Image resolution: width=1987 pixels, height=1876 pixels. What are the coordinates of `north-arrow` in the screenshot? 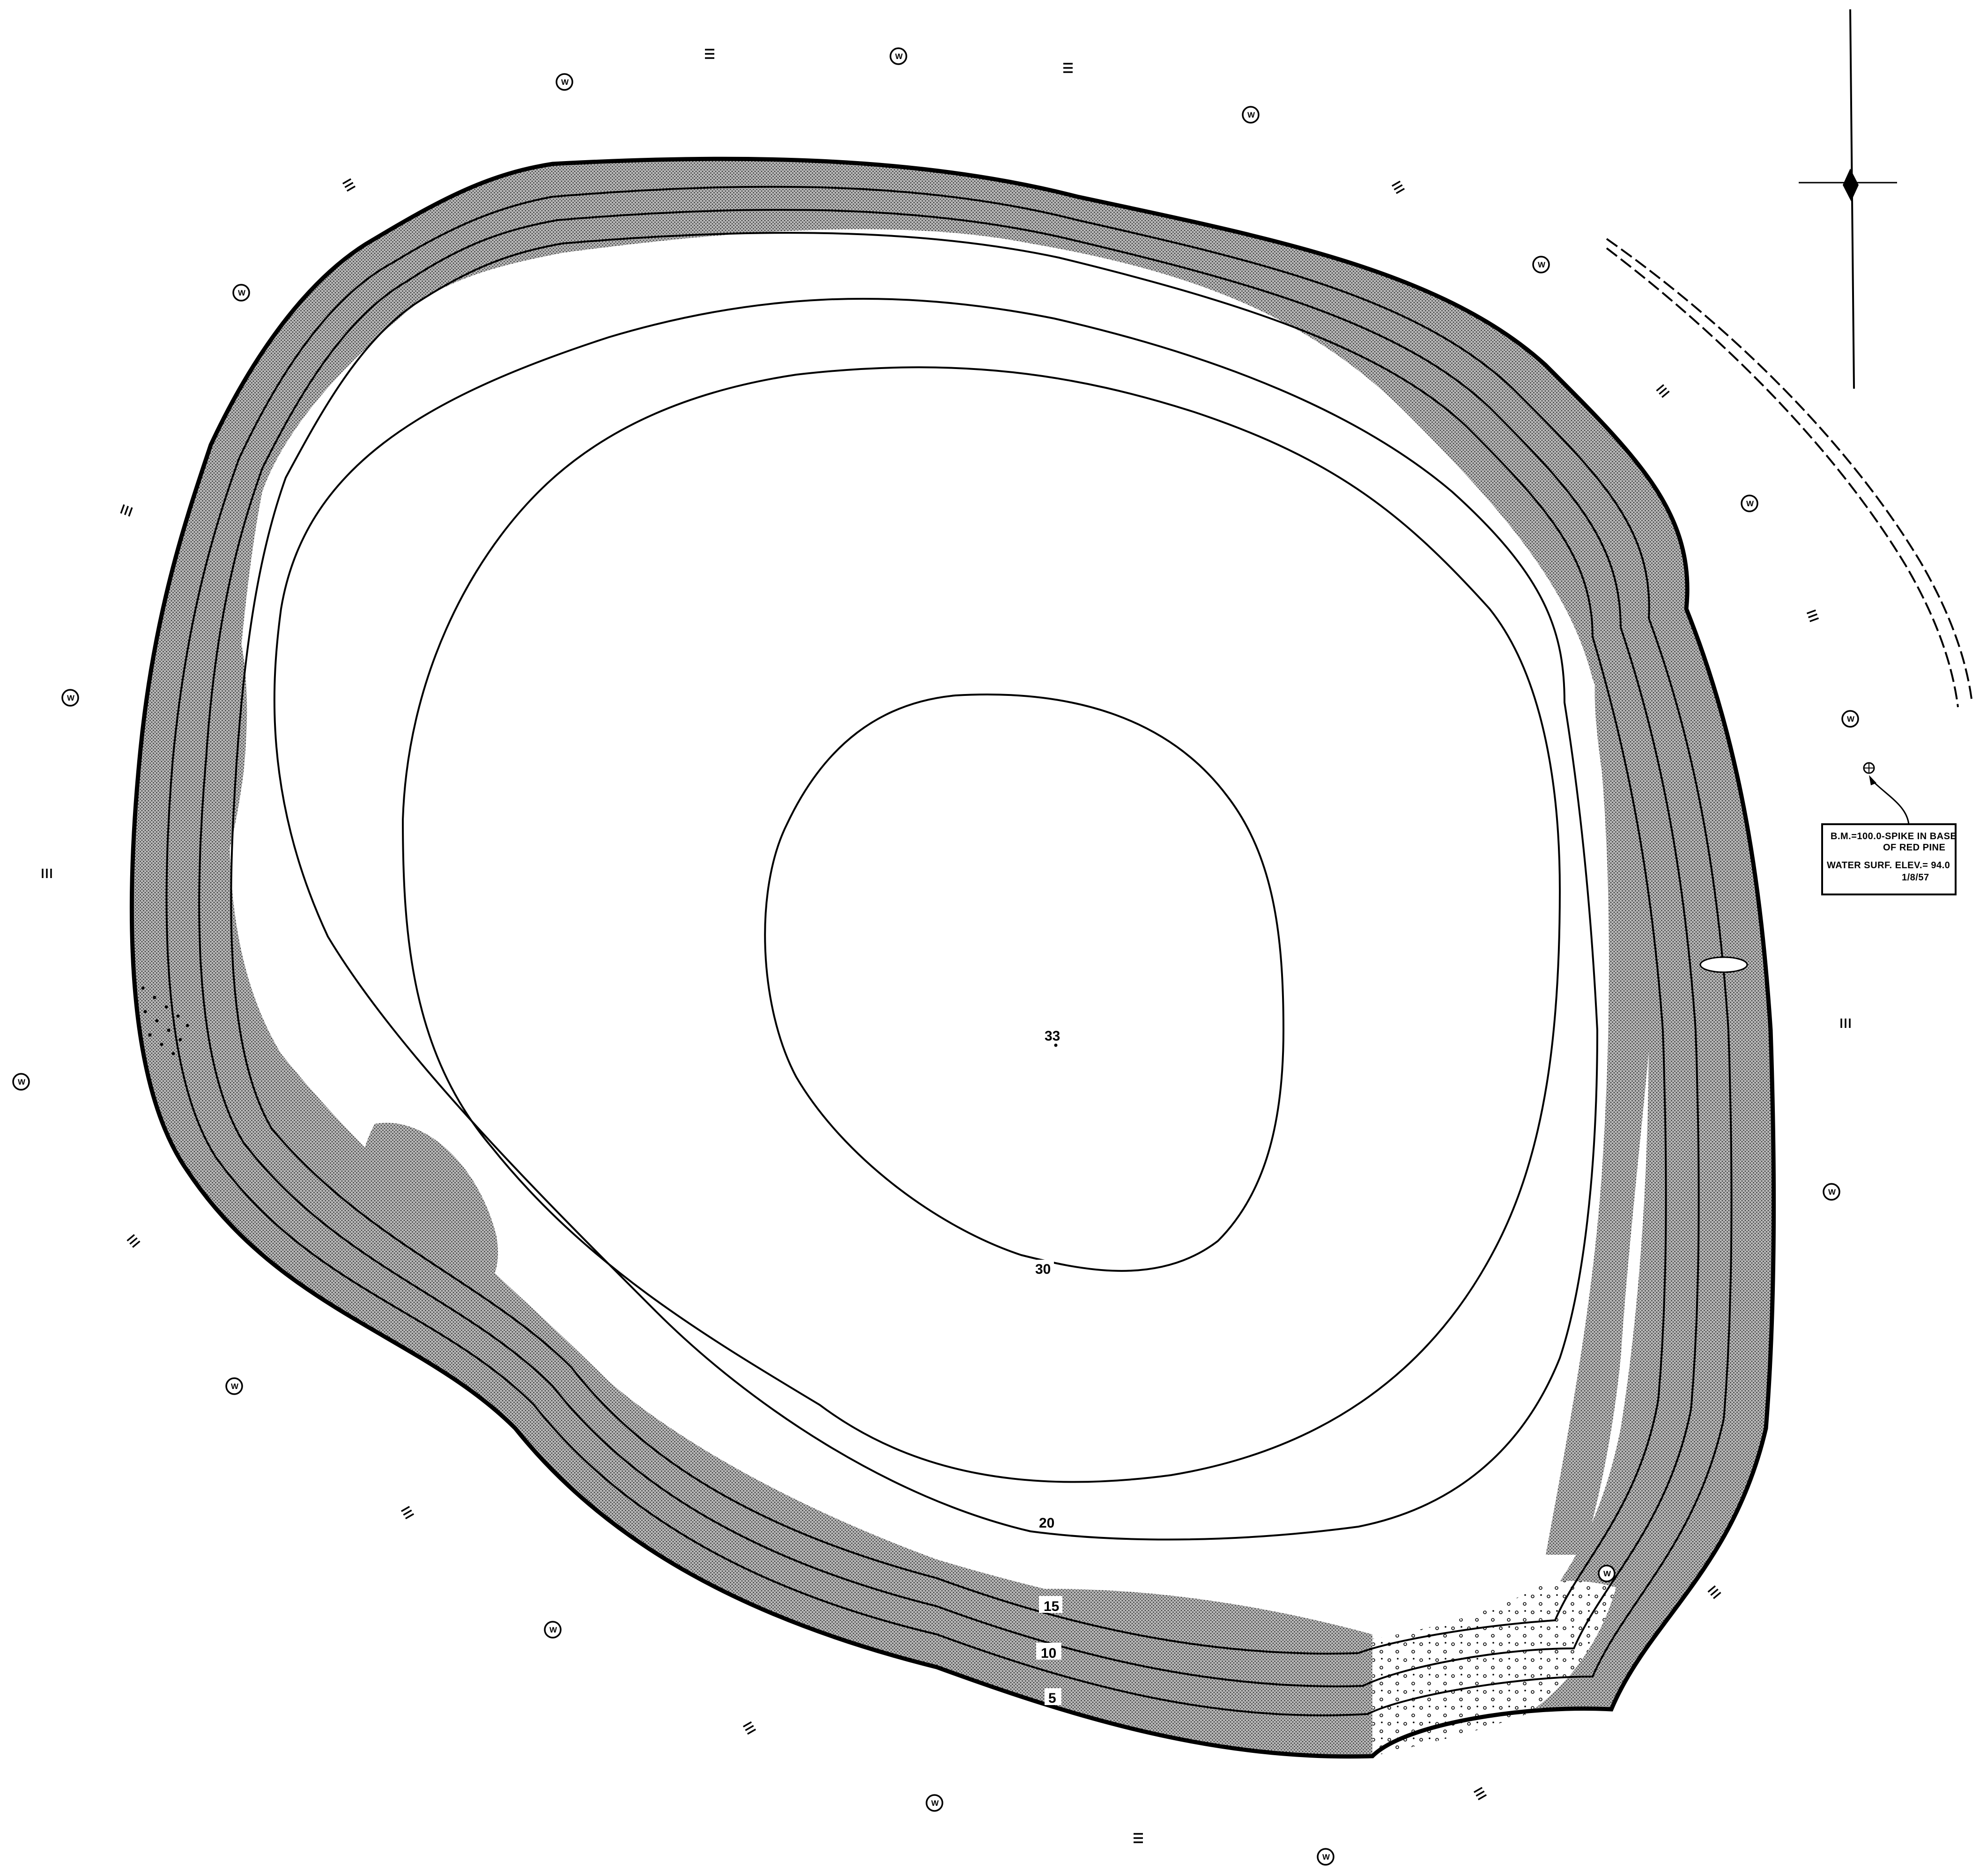 It's located at (1848, 199).